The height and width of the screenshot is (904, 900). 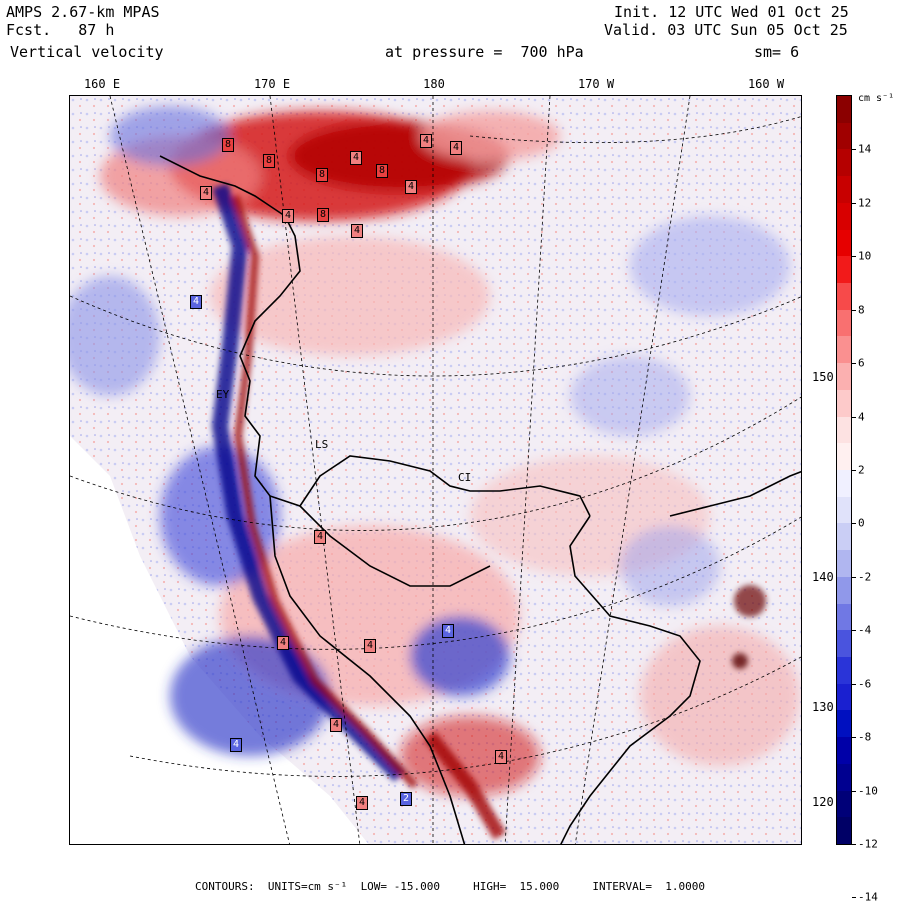 What do you see at coordinates (596, 84) in the screenshot?
I see `lon-label-170w: 170 W` at bounding box center [596, 84].